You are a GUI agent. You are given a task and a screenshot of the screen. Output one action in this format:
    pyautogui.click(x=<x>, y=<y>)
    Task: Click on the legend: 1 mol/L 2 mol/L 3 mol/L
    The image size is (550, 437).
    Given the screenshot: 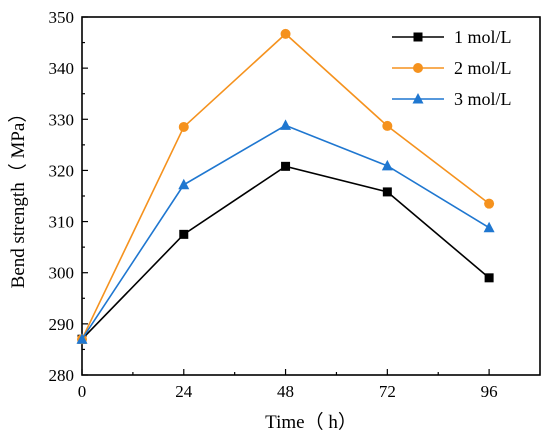 What is the action you would take?
    pyautogui.click(x=452, y=68)
    